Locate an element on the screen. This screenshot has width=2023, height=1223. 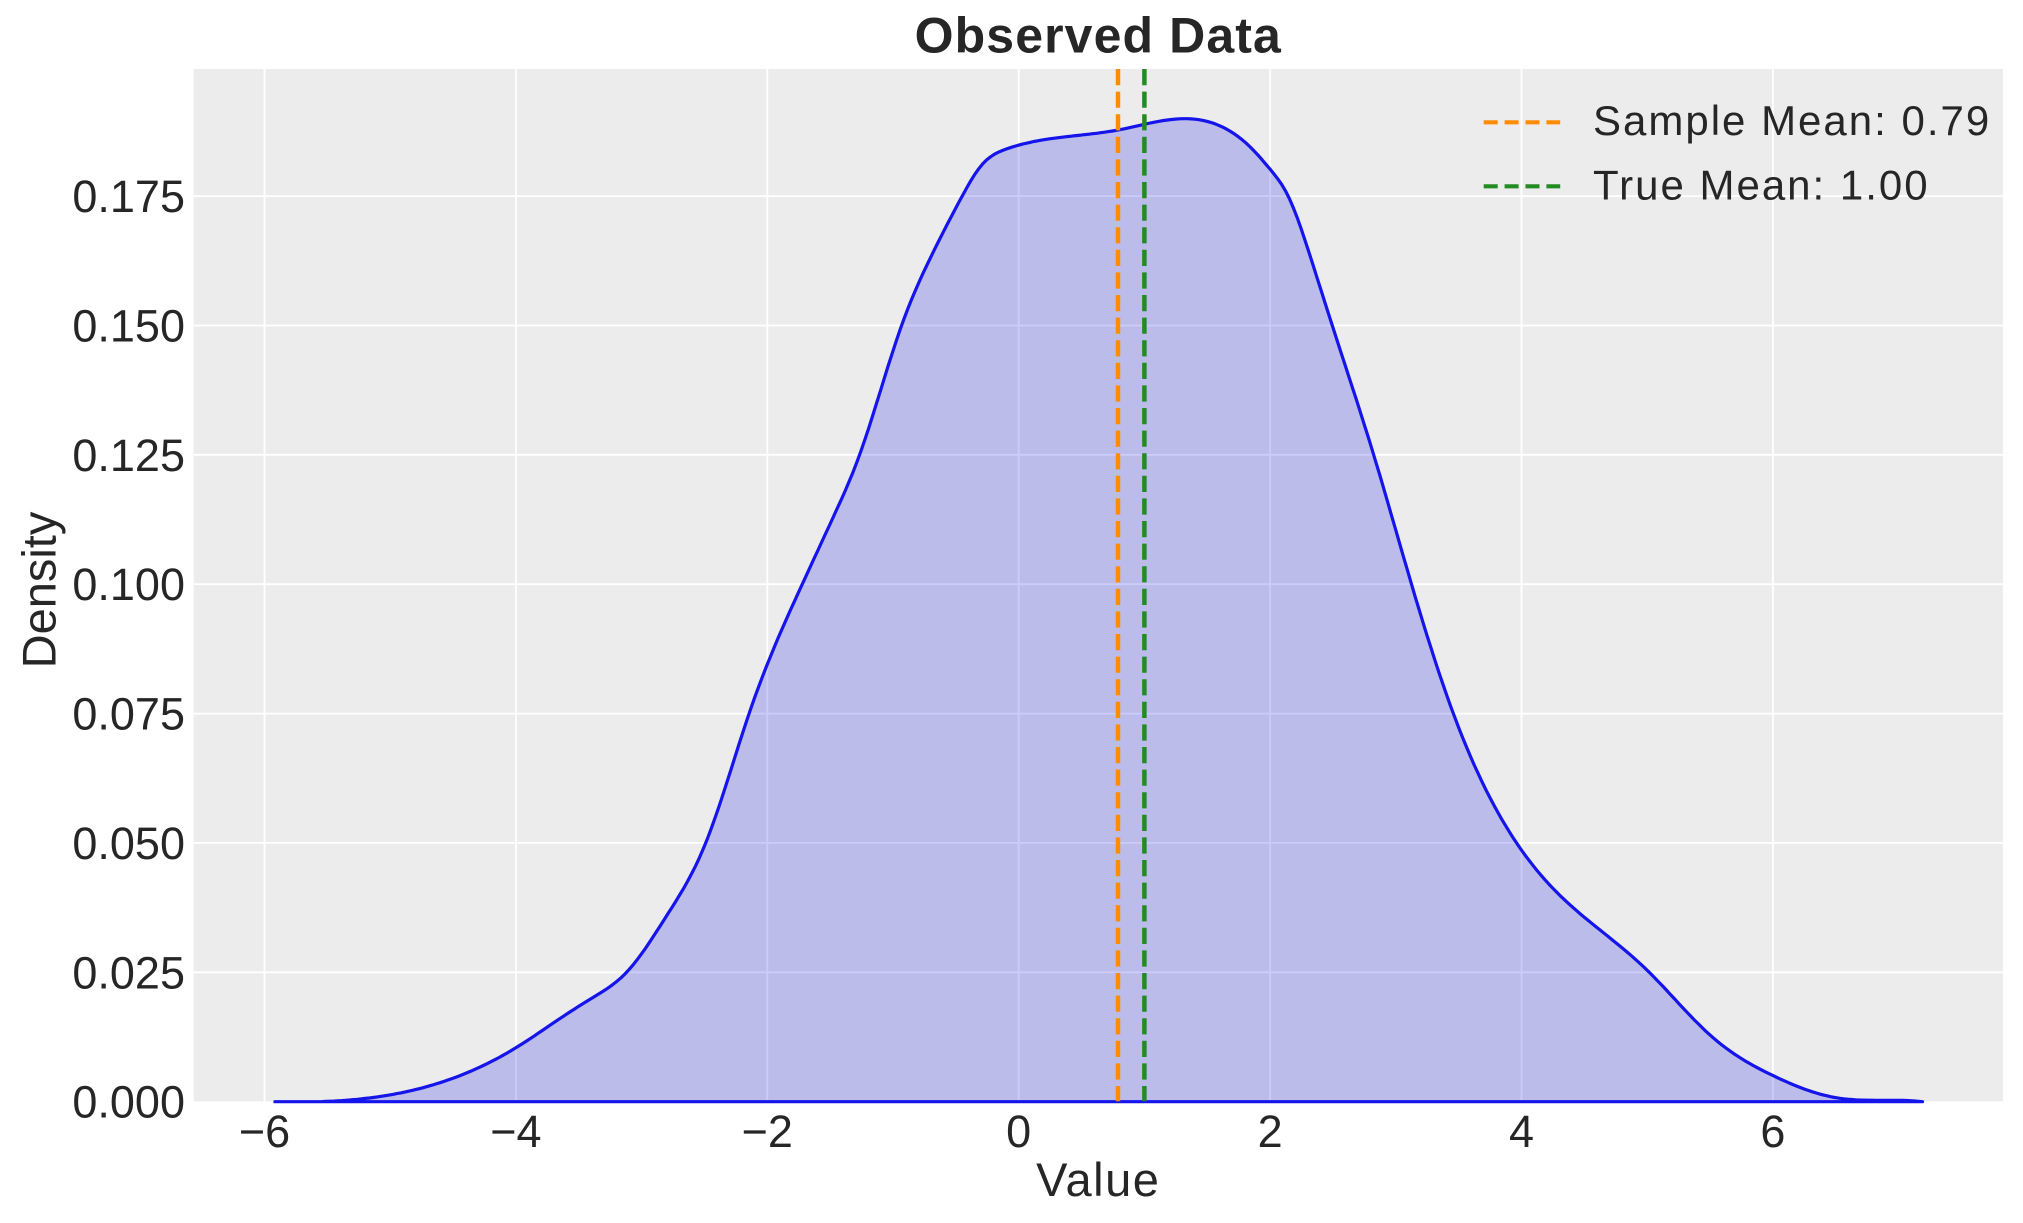
svg-text: −6 is located at coordinates (264, 1131).